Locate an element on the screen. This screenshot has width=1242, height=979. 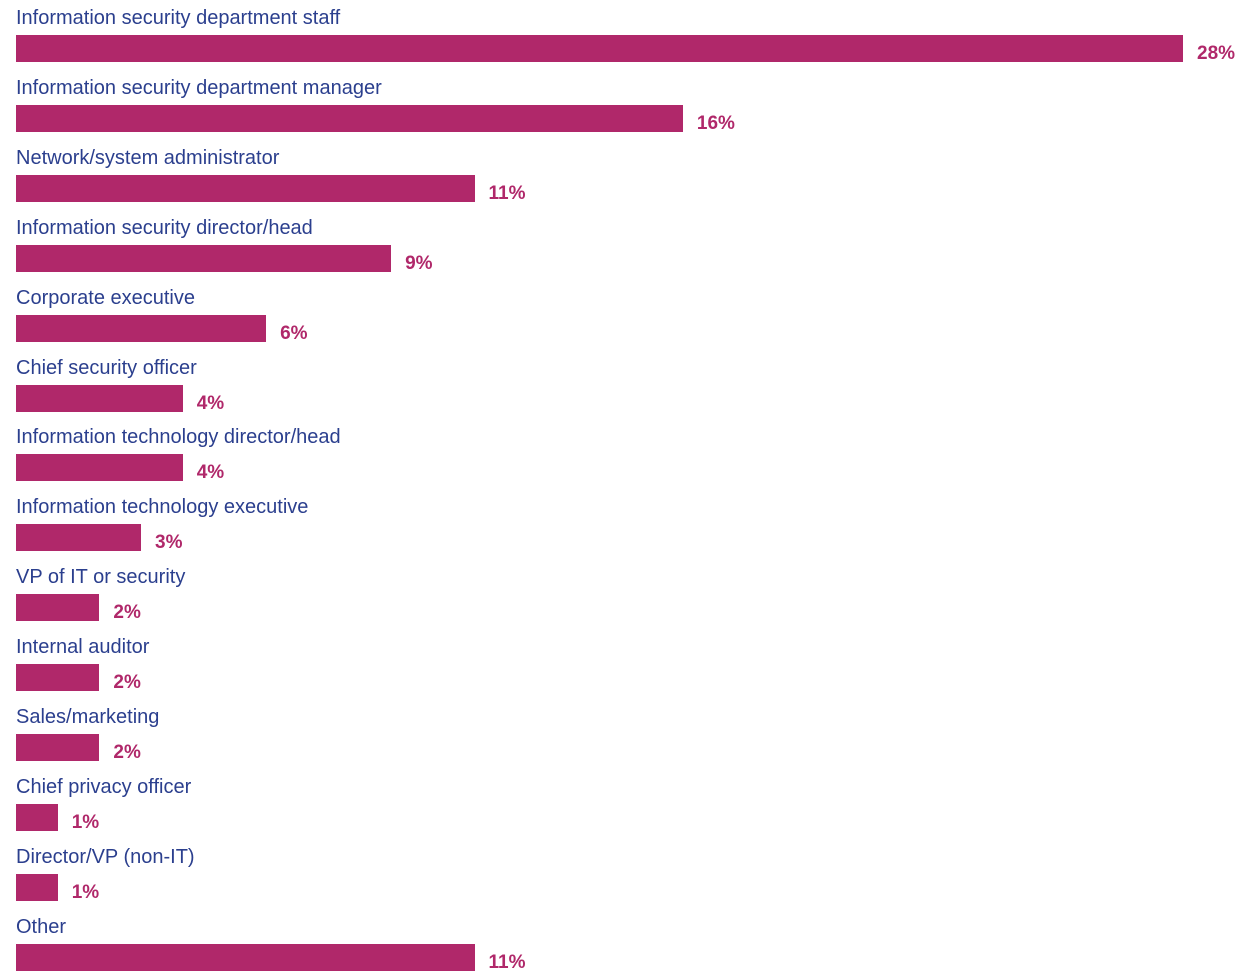
bar-row: Chief privacy officer 1% is located at coordinates (621, 804).